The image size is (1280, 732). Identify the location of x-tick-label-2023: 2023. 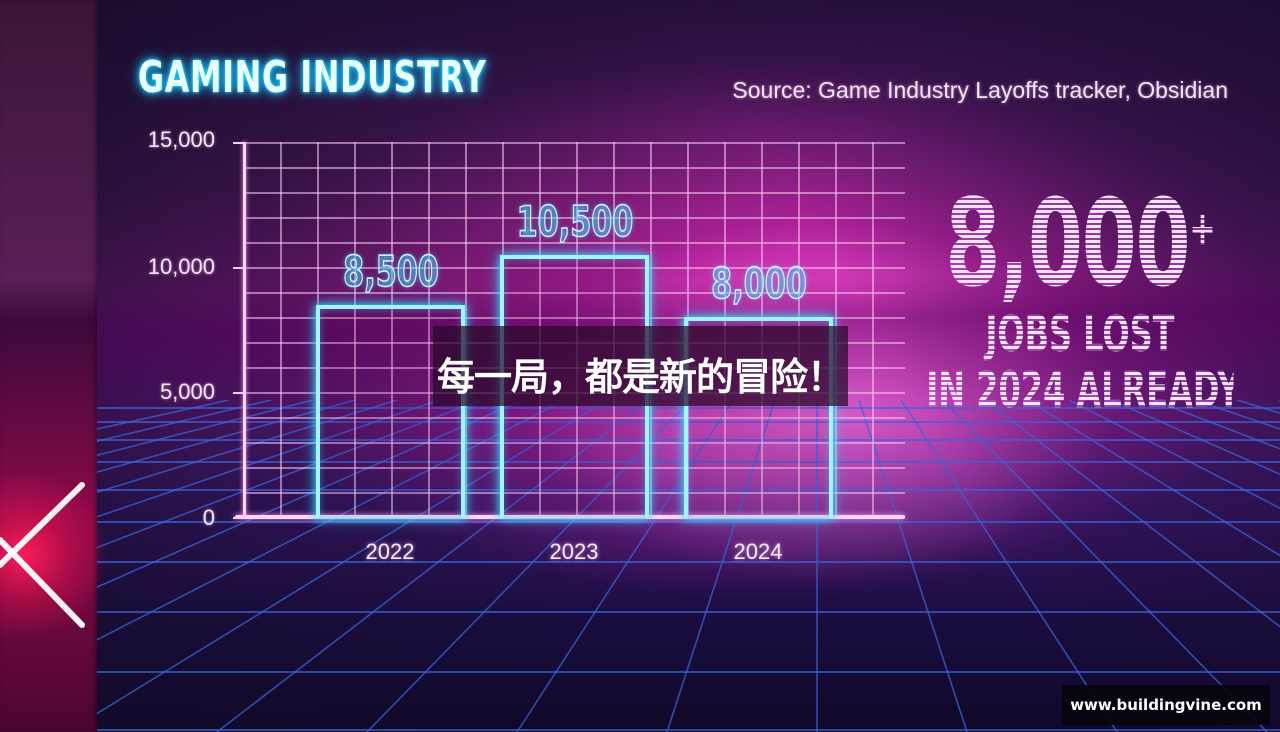
(574, 551).